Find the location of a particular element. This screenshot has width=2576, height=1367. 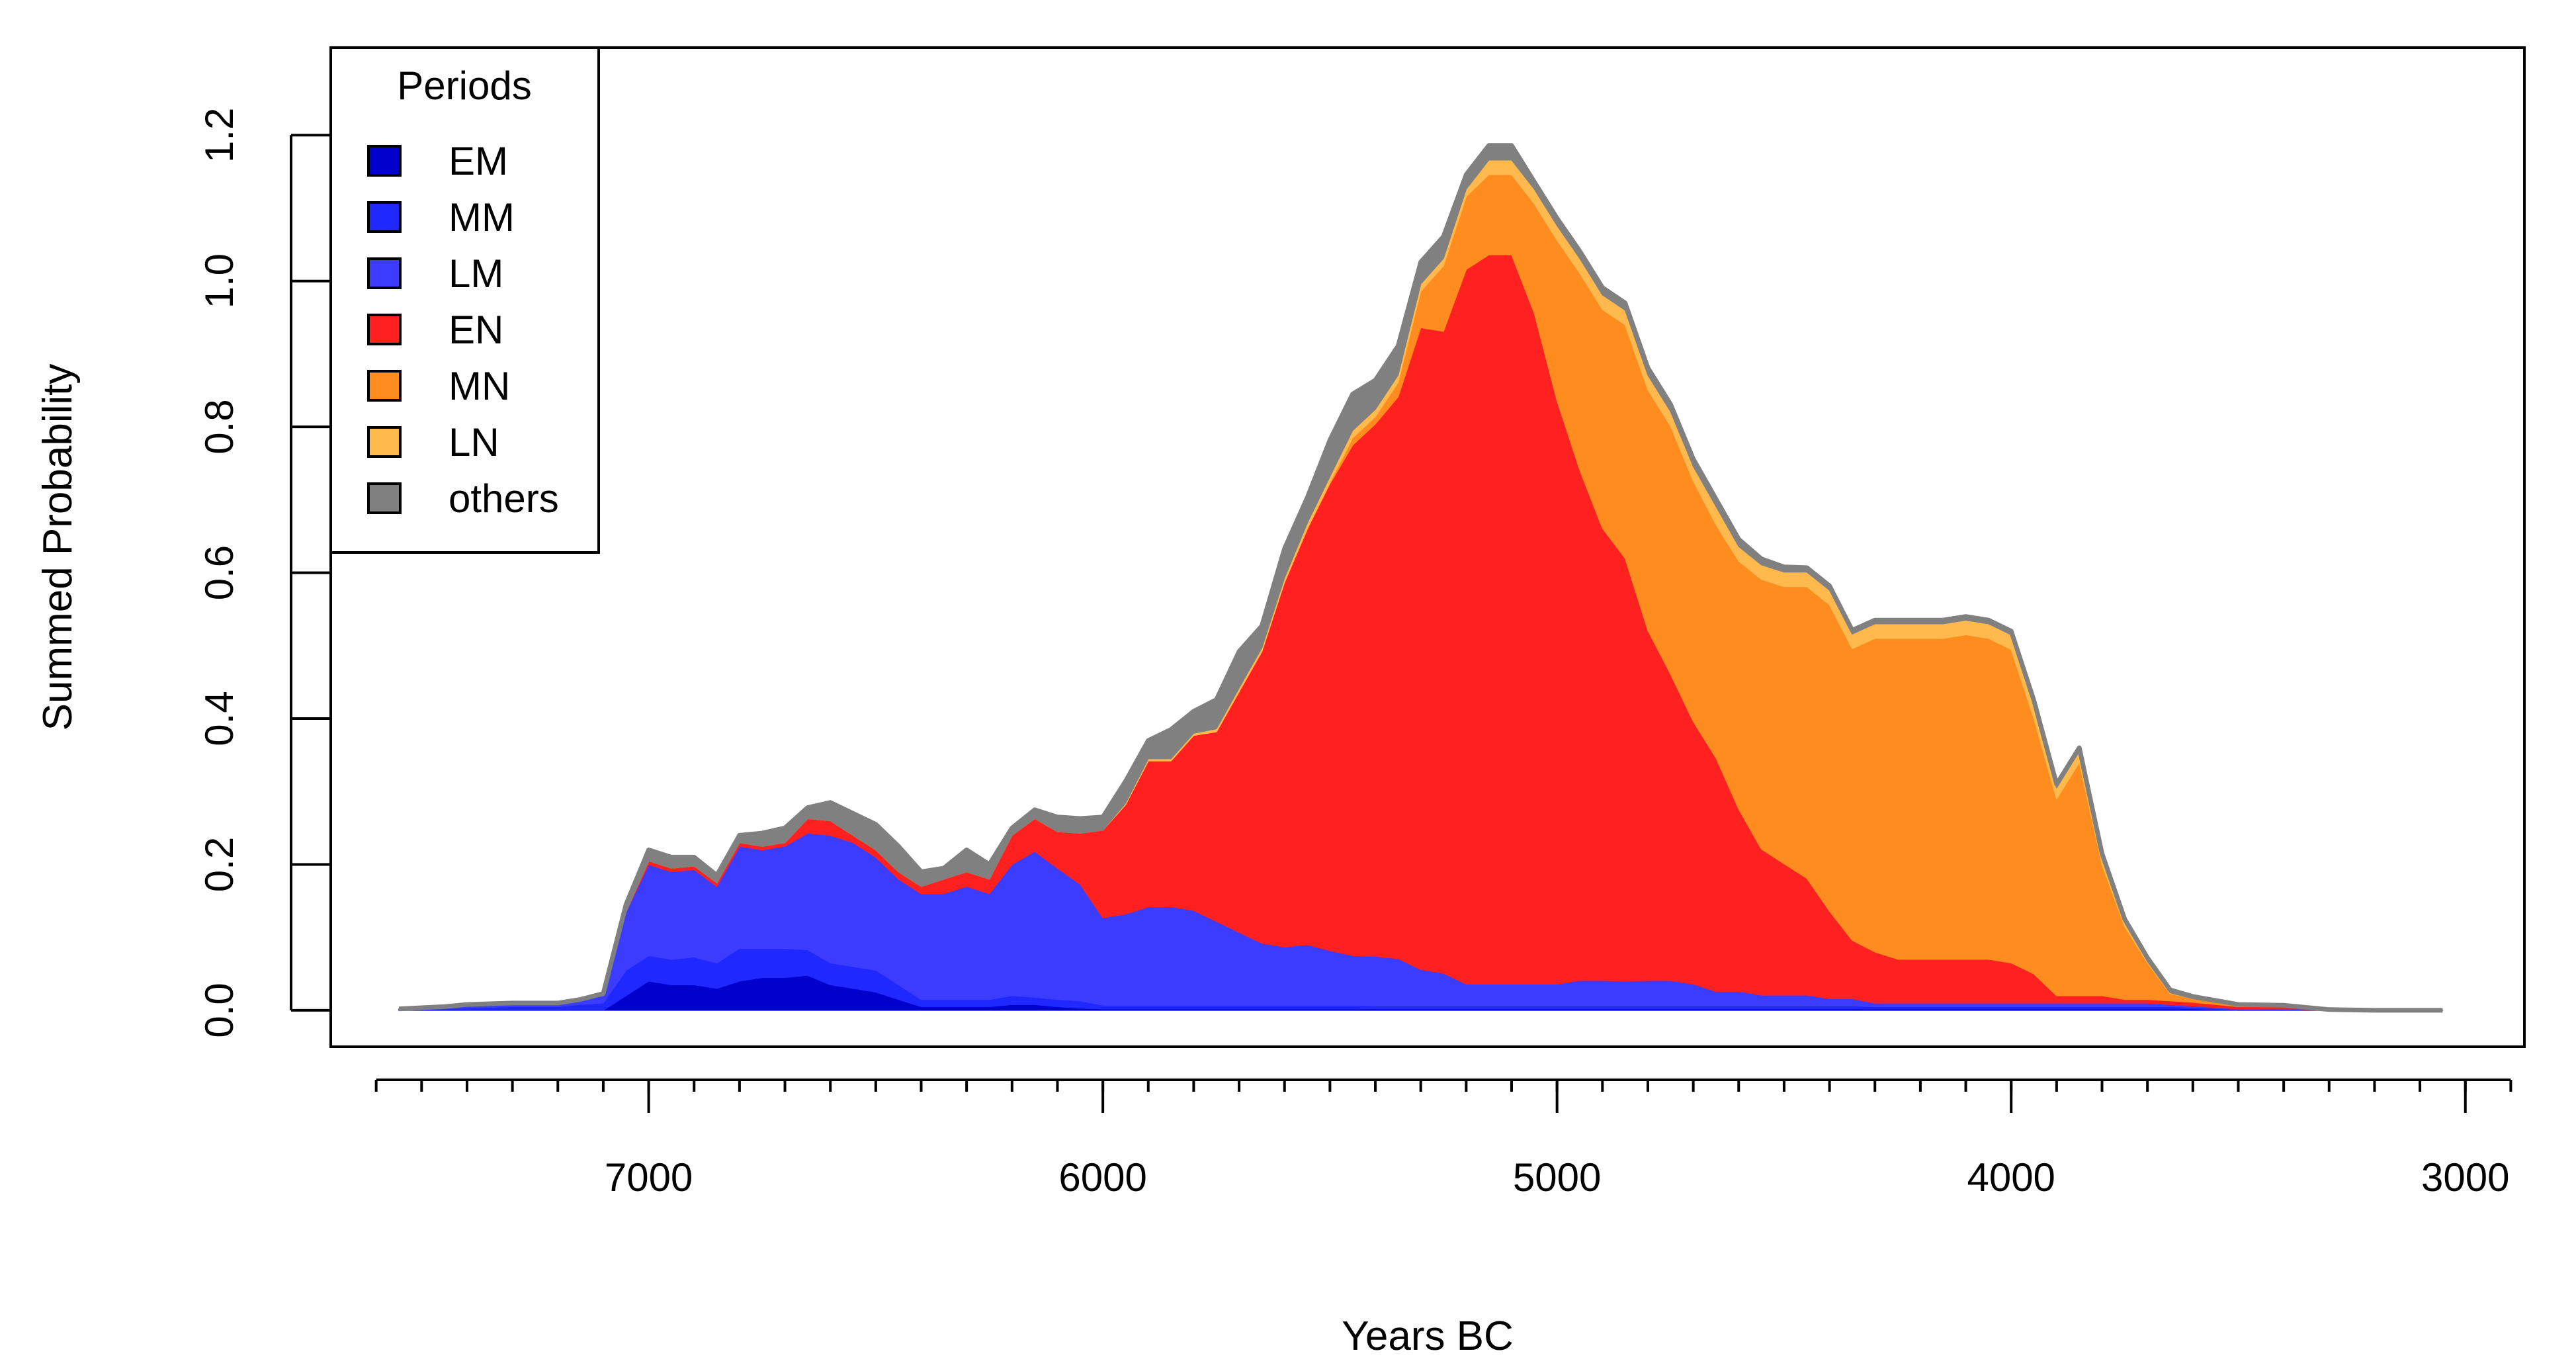

legend-swatch-ln is located at coordinates (384, 442).